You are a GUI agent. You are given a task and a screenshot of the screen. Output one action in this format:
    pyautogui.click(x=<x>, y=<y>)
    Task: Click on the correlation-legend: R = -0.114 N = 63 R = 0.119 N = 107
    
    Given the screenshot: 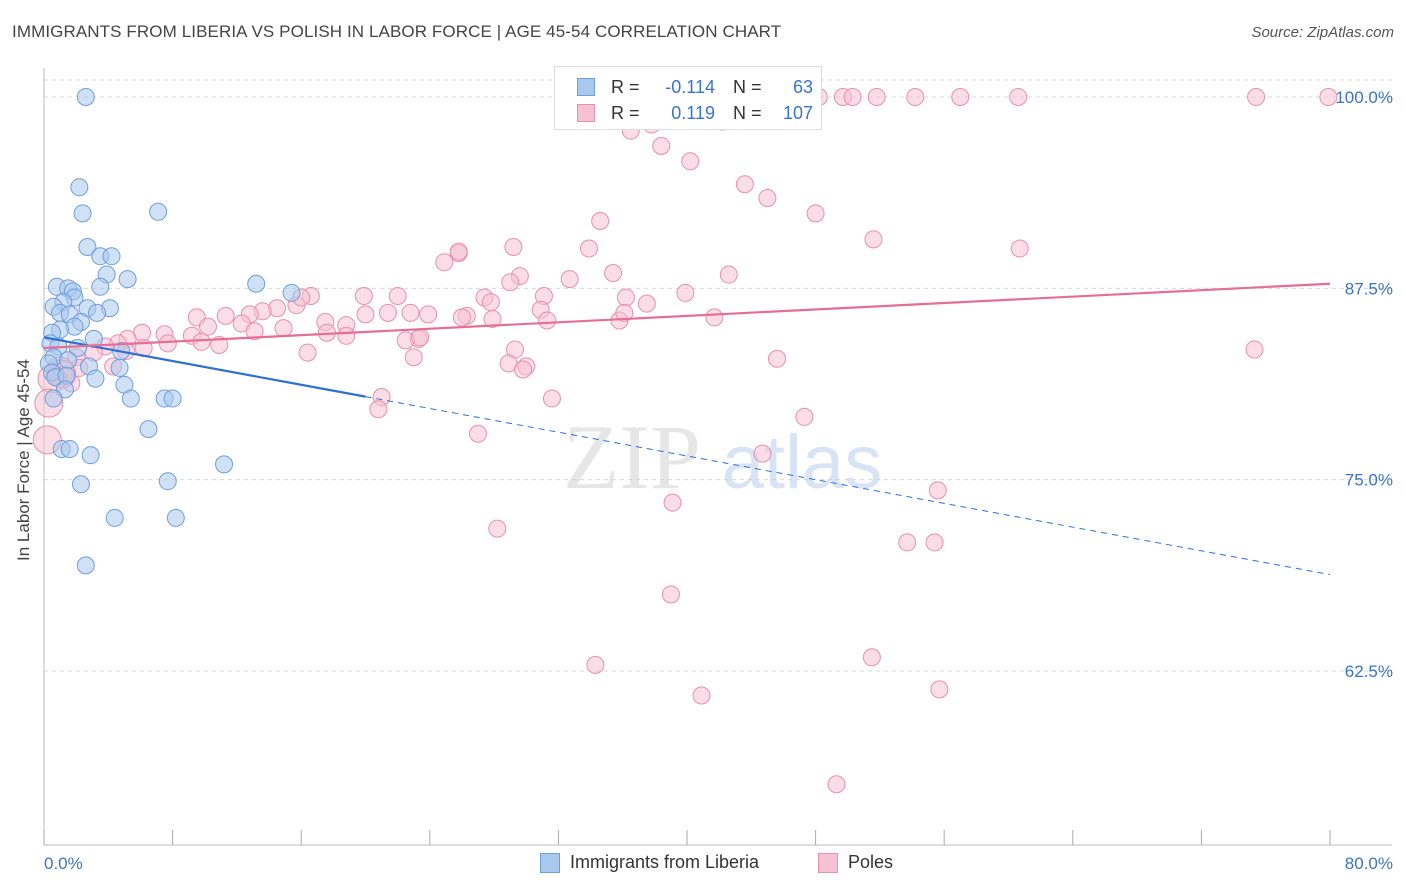 What is the action you would take?
    pyautogui.click(x=688, y=98)
    